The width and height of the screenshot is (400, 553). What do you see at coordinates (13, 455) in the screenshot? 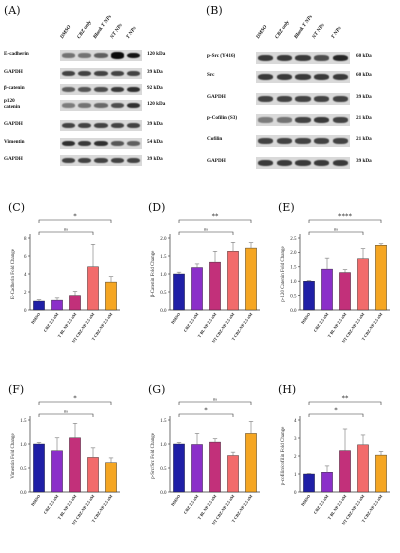
I see `y-axis-label: Vimentin Fold Change` at bounding box center [13, 455].